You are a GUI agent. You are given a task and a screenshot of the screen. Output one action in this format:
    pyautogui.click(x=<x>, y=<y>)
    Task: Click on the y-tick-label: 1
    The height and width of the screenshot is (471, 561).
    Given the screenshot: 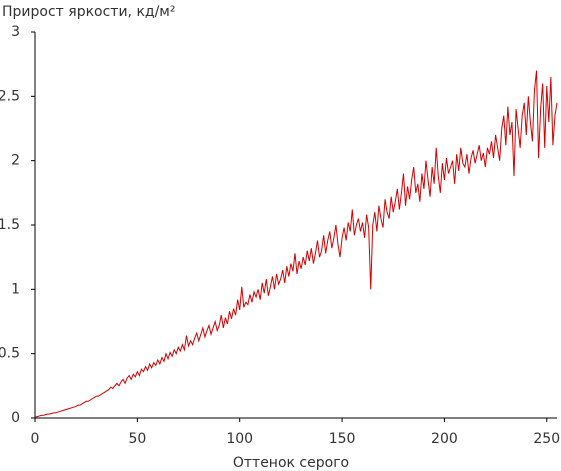 What is the action you would take?
    pyautogui.click(x=15, y=289)
    